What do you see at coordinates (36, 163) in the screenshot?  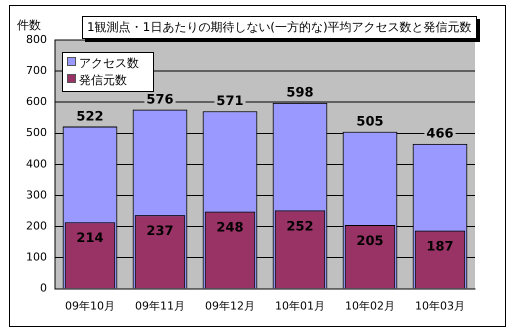 I see `y-tick-label: 400` at bounding box center [36, 163].